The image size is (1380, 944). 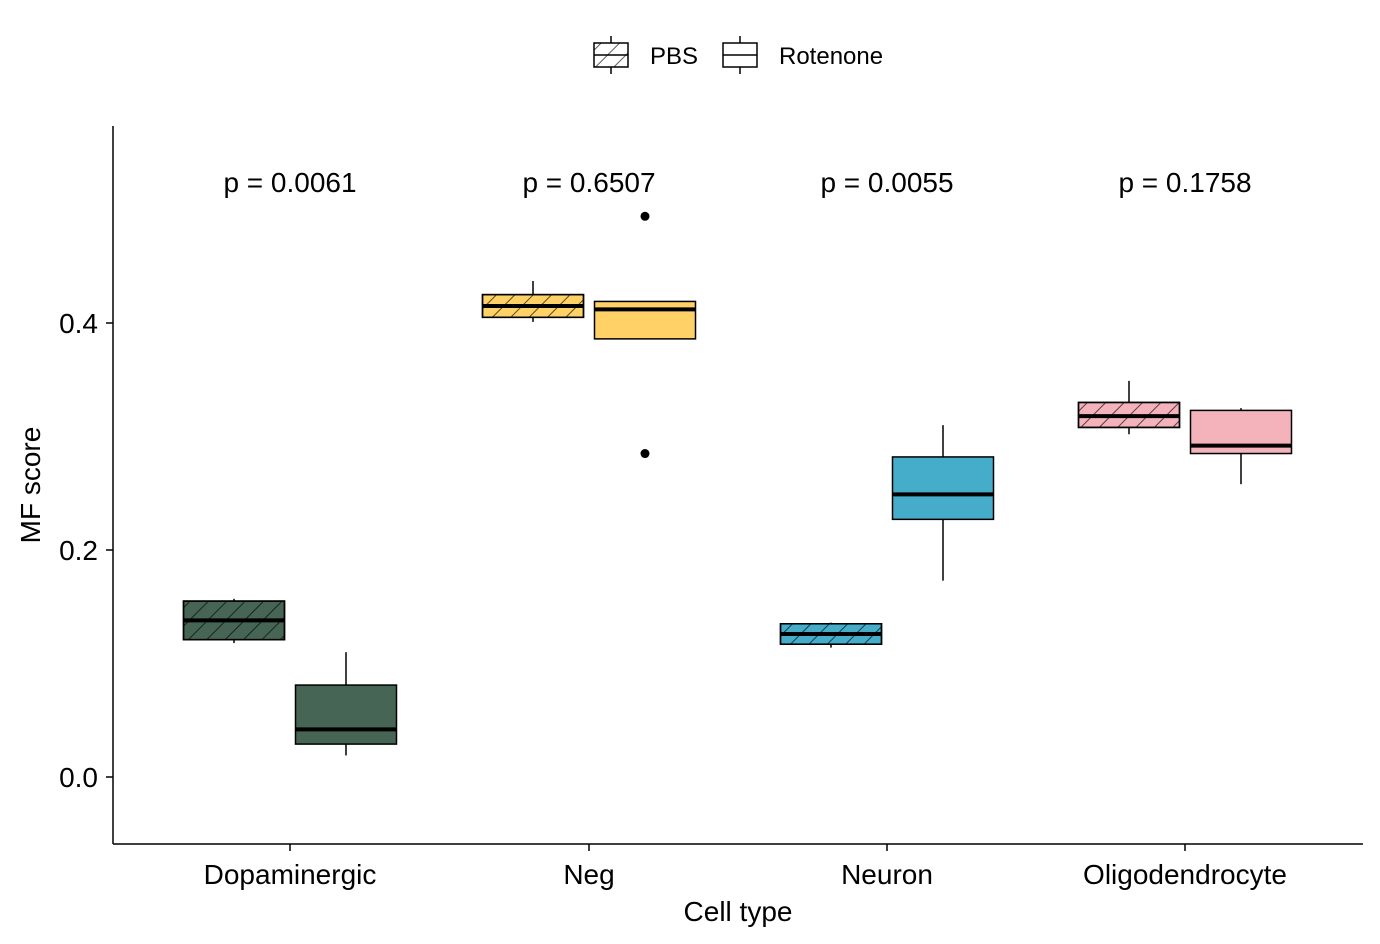 I want to click on y-tick-label: 0.2, so click(x=78, y=550).